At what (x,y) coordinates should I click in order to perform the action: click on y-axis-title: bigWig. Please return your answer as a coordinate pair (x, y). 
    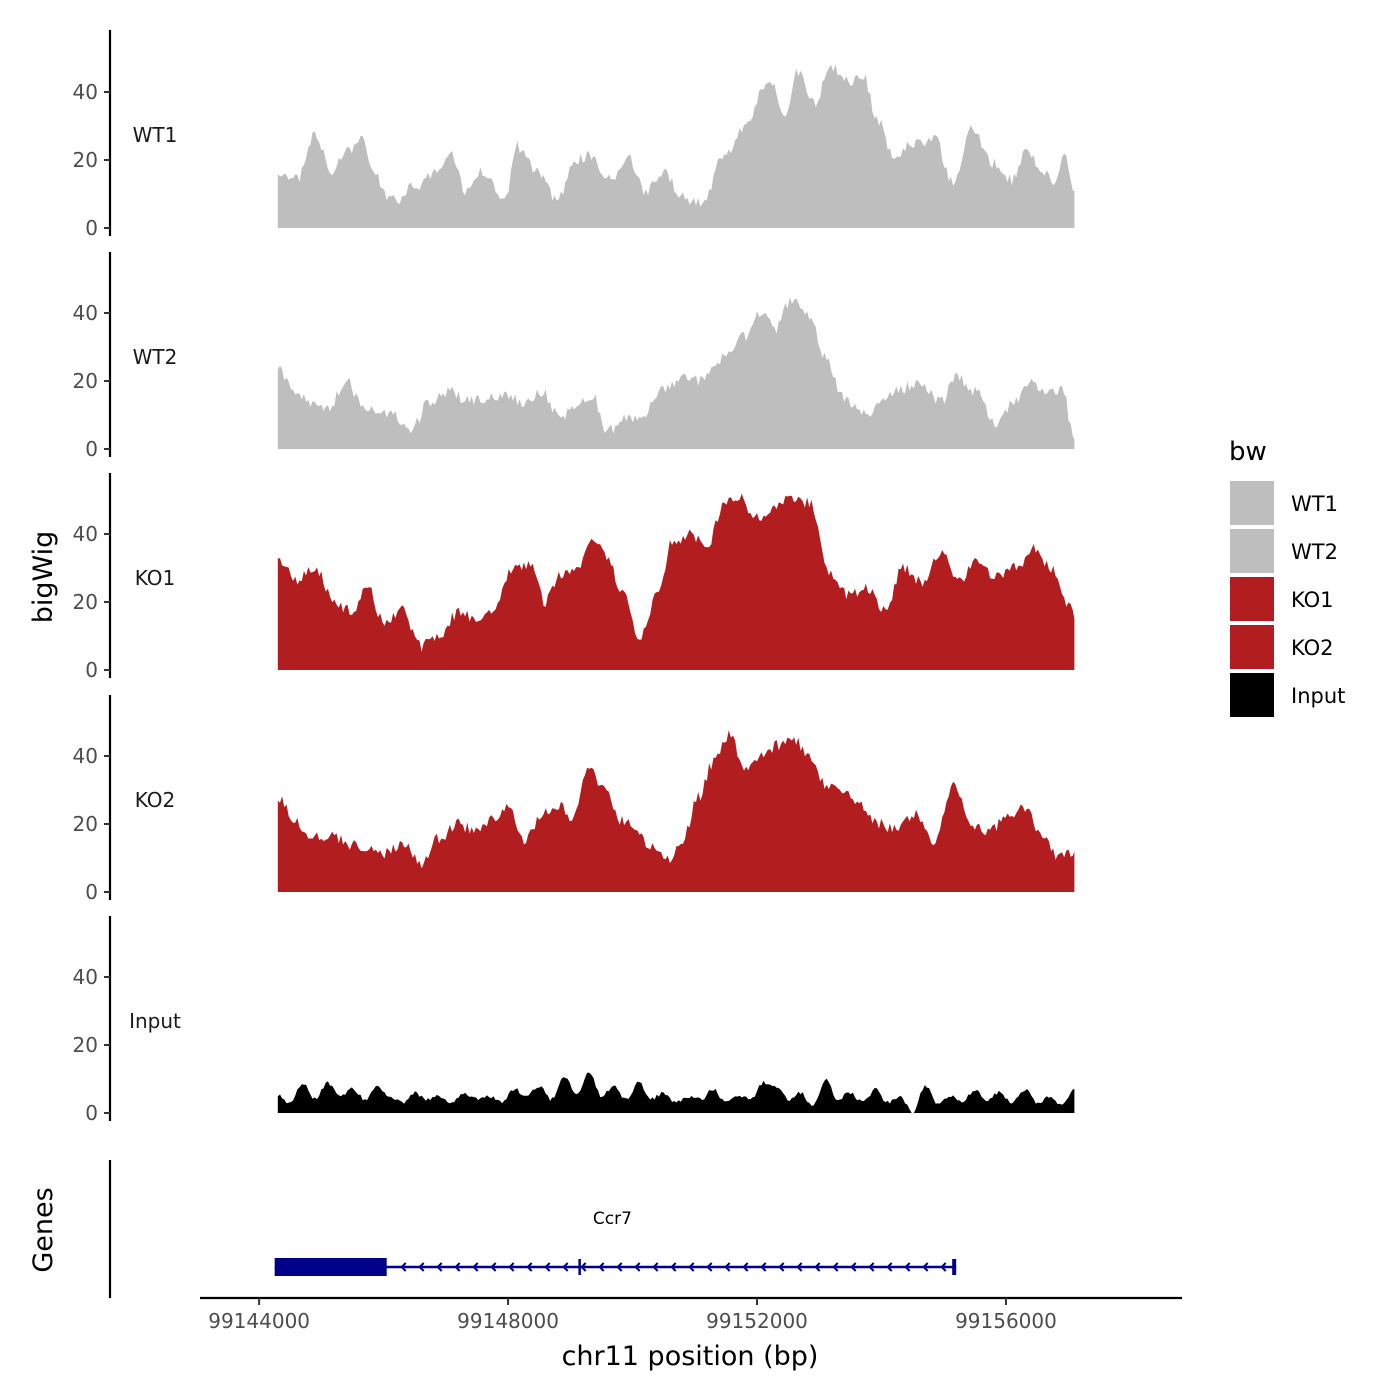
    Looking at the image, I should click on (43, 577).